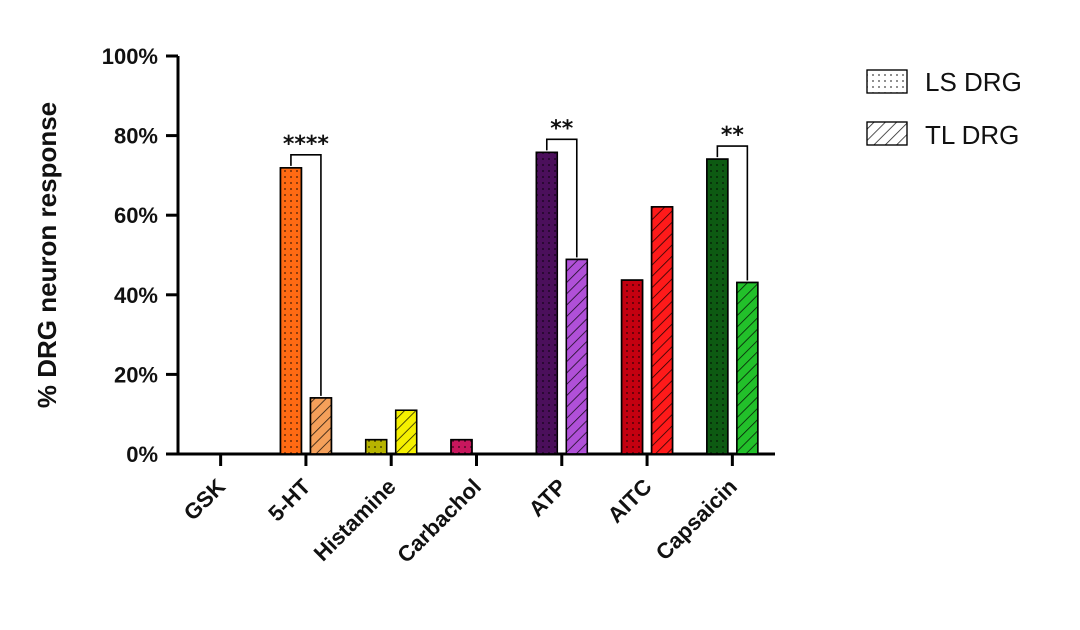 The height and width of the screenshot is (630, 1080). I want to click on significance-bracket-capsaicin, so click(732, 213).